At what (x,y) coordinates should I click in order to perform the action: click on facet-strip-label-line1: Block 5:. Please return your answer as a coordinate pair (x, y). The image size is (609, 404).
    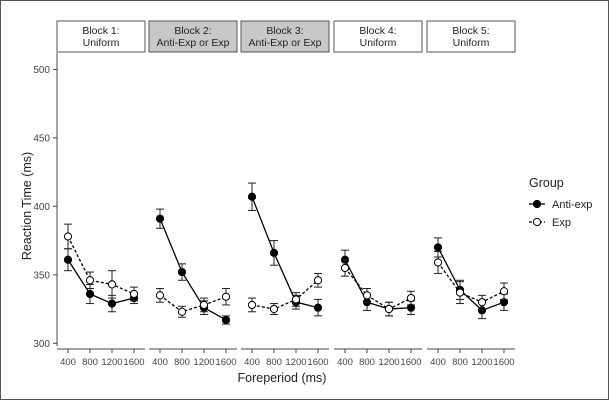
    Looking at the image, I should click on (470, 31).